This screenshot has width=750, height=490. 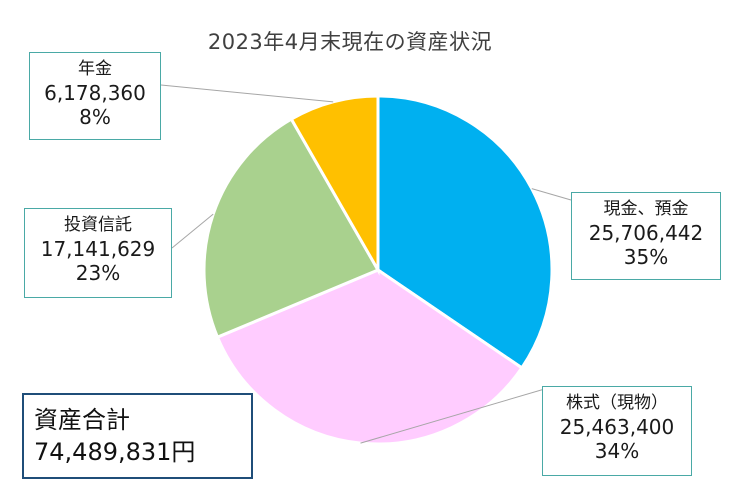 I want to click on slice-label: 現金、預金, so click(x=646, y=209).